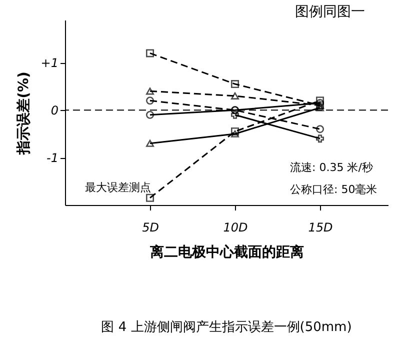  Describe the element at coordinates (320, 227) in the screenshot. I see `x-tick-label: 15D` at that location.